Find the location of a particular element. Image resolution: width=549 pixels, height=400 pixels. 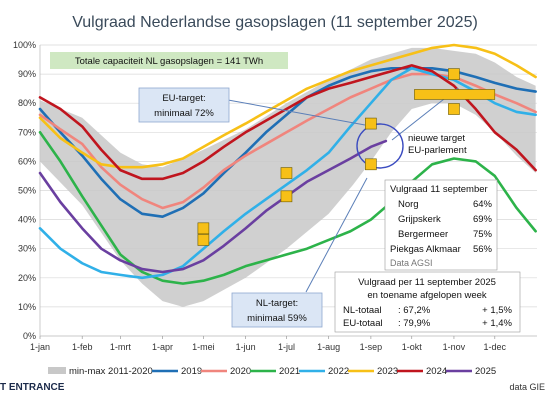

x-tick-label: 1-aug is located at coordinates (328, 347).